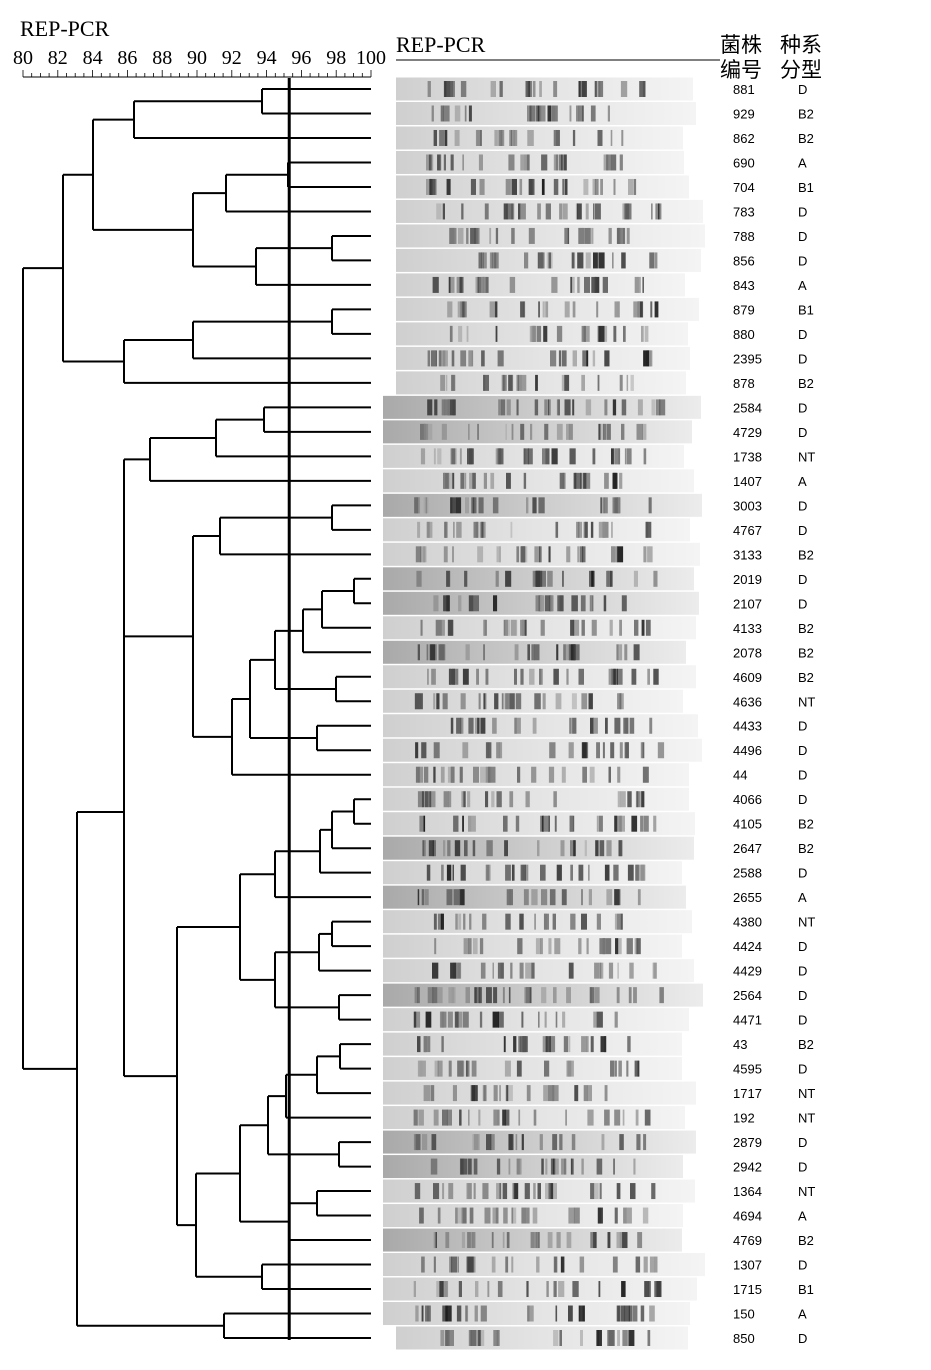  What do you see at coordinates (806, 187) in the screenshot?
I see `phylogroup-label: B1` at bounding box center [806, 187].